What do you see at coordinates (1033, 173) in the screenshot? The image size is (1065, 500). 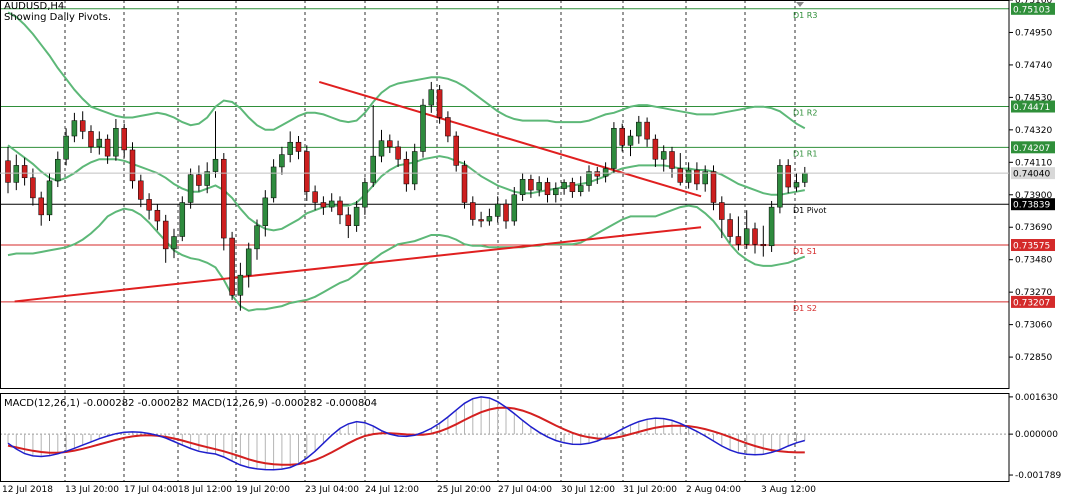 I see `current-price-tag-bg` at bounding box center [1033, 173].